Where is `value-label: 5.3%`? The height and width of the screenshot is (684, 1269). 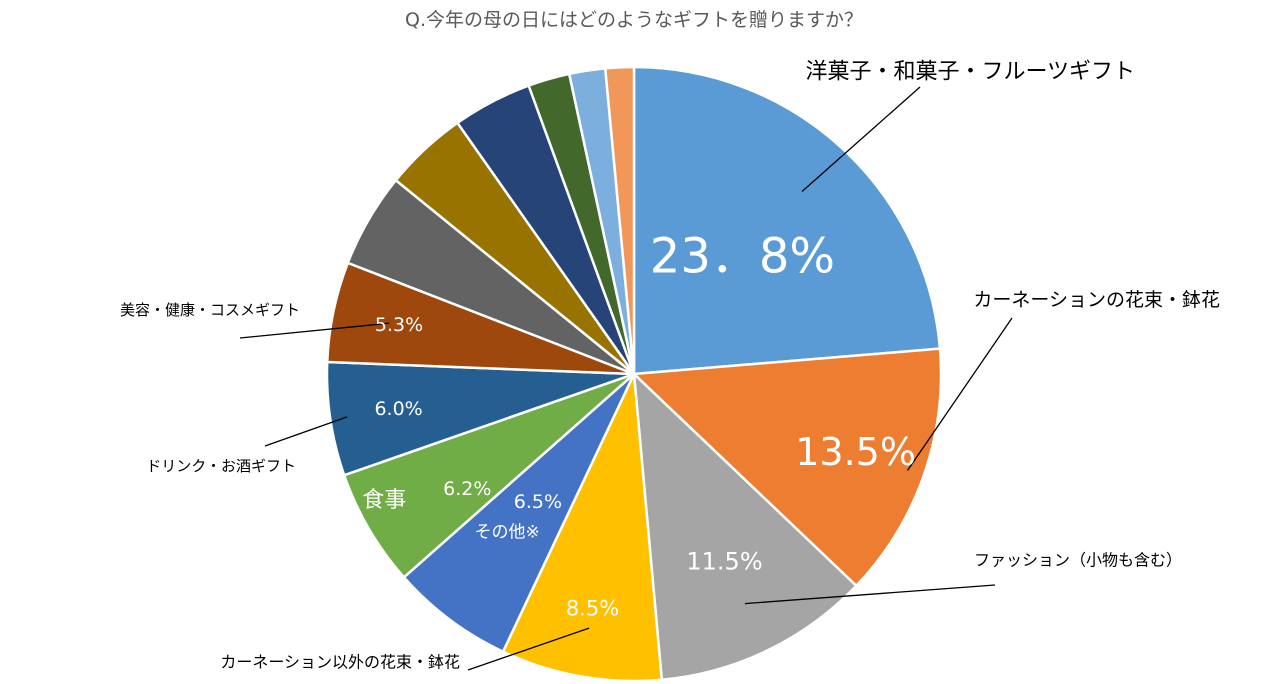 value-label: 5.3% is located at coordinates (399, 325).